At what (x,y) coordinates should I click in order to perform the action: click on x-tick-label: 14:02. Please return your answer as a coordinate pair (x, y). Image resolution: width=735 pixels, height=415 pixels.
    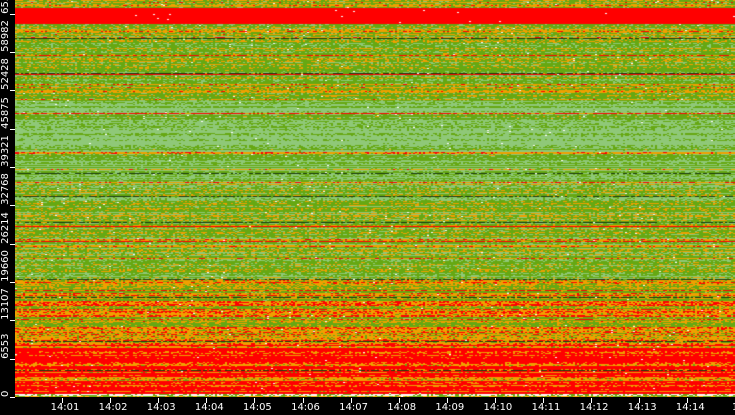
    Looking at the image, I should click on (113, 407).